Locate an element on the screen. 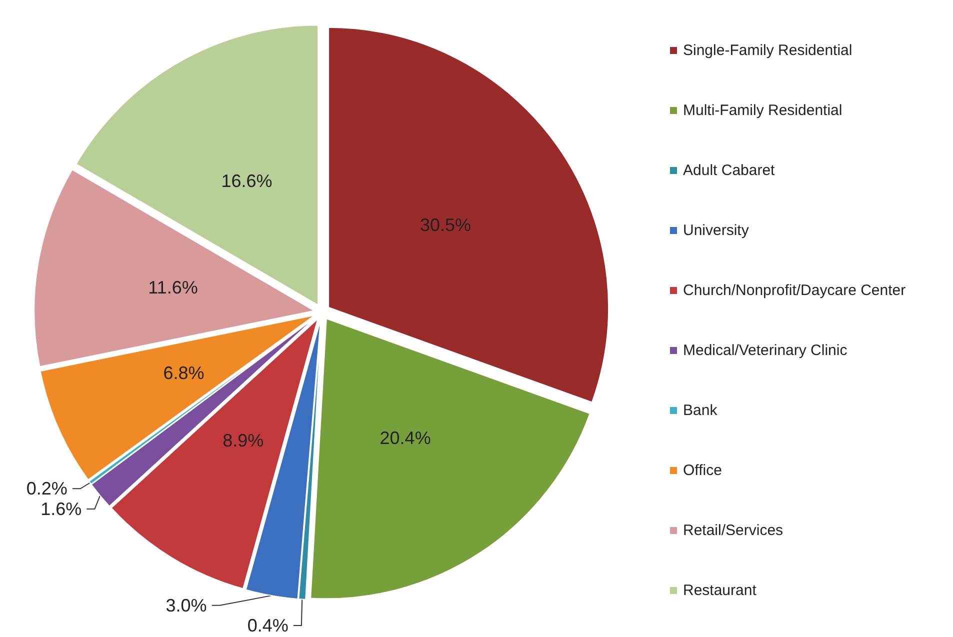 Image resolution: width=953 pixels, height=637 pixels. data-label: 30.5% is located at coordinates (446, 225).